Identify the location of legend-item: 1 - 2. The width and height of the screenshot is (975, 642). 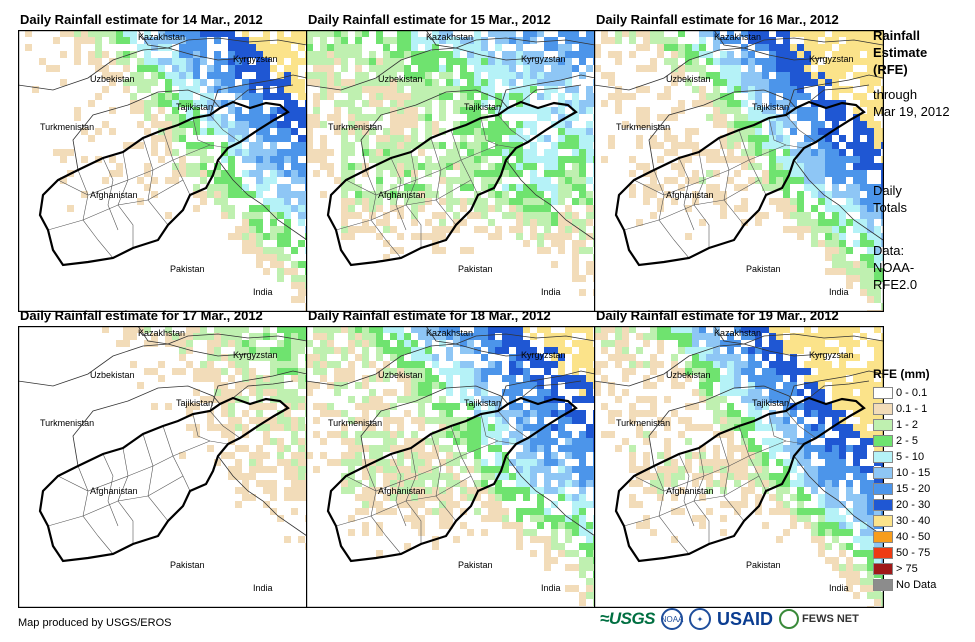
(904, 425).